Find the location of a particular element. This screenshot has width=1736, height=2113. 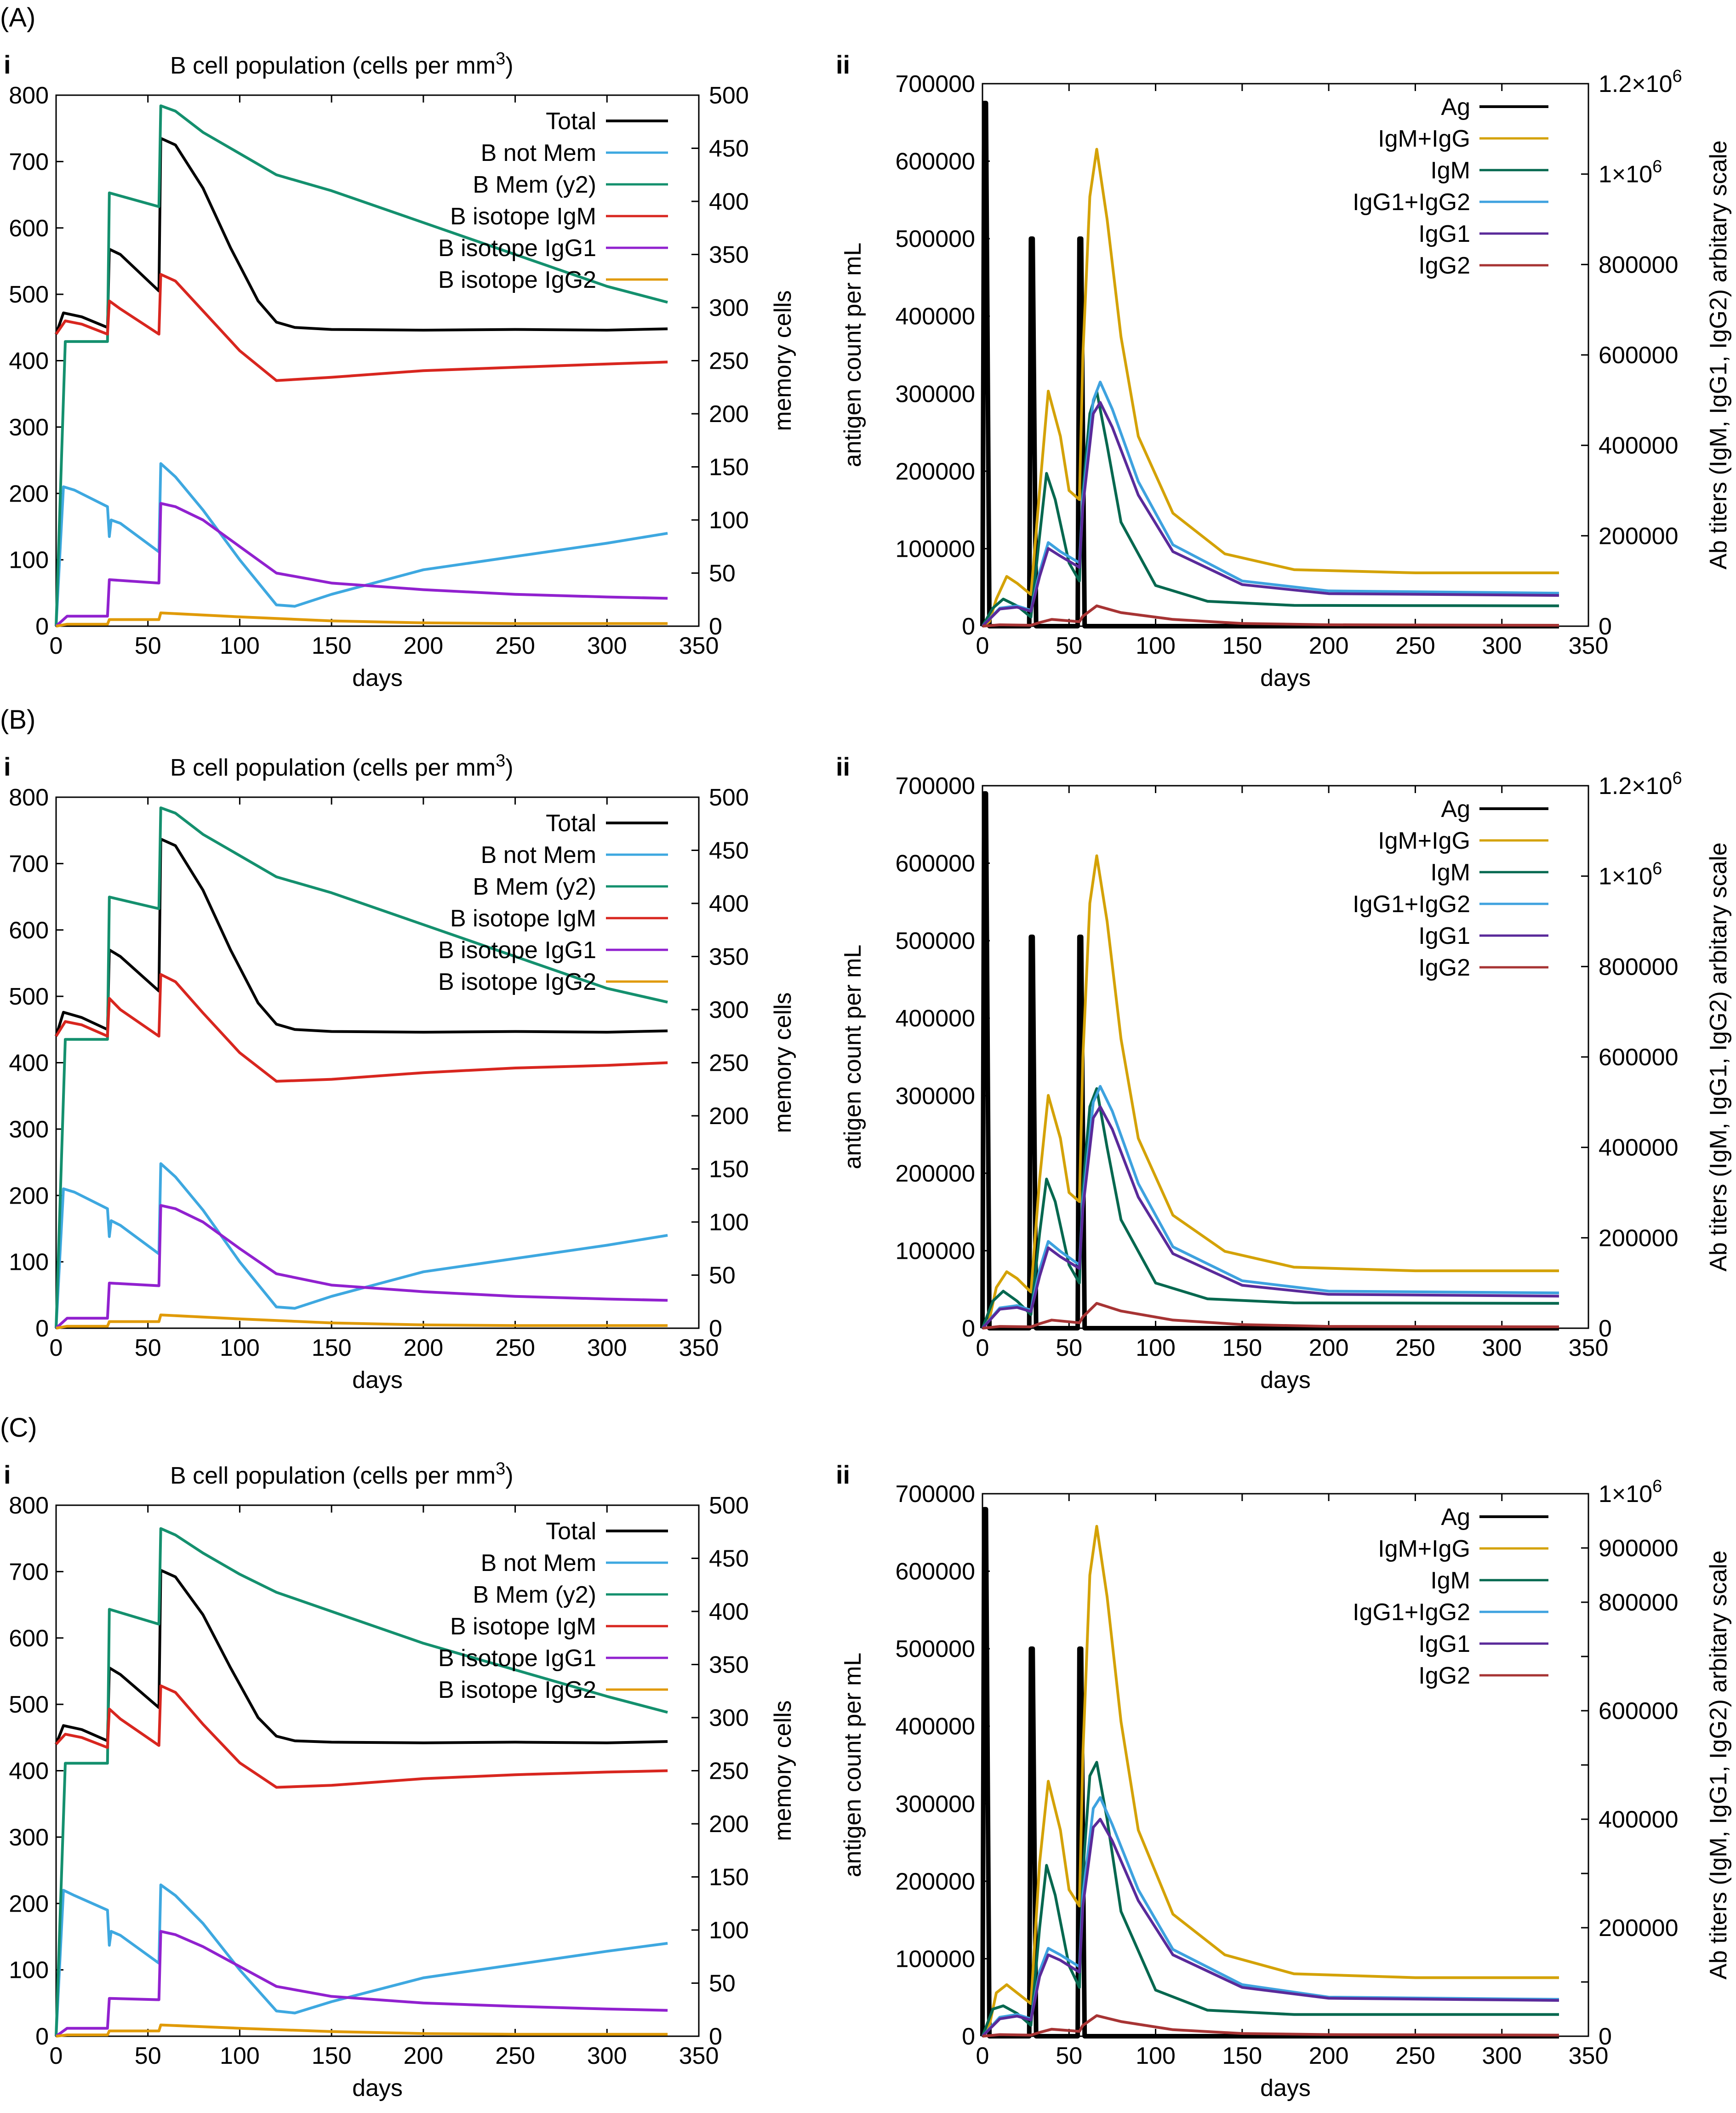

y-tick-label: 0 is located at coordinates (968, 1328).